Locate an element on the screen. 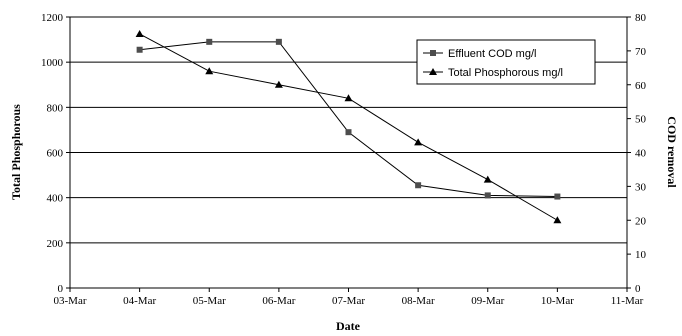 The image size is (682, 336). x-tick-label: 09-Mar is located at coordinates (487, 301).